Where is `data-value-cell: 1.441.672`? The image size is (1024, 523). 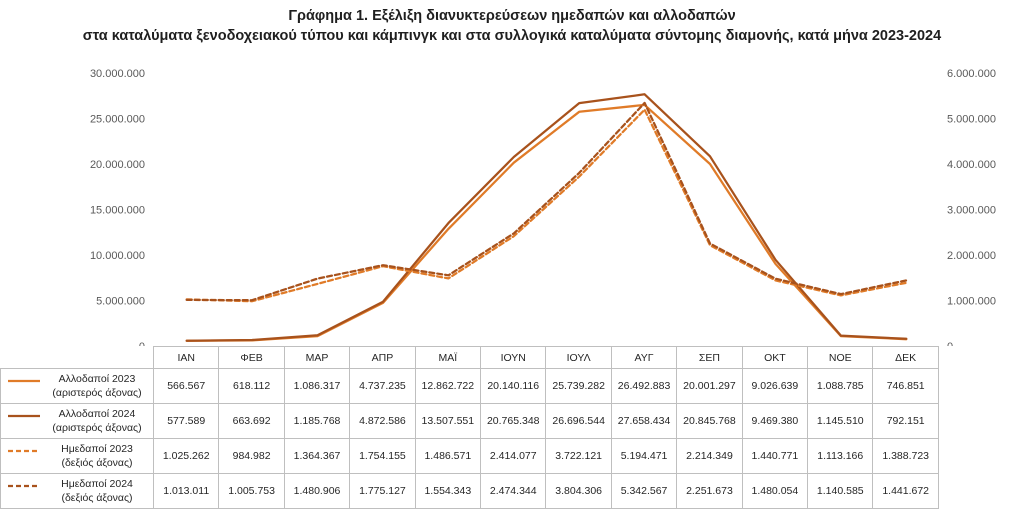 data-value-cell: 1.441.672 is located at coordinates (905, 491).